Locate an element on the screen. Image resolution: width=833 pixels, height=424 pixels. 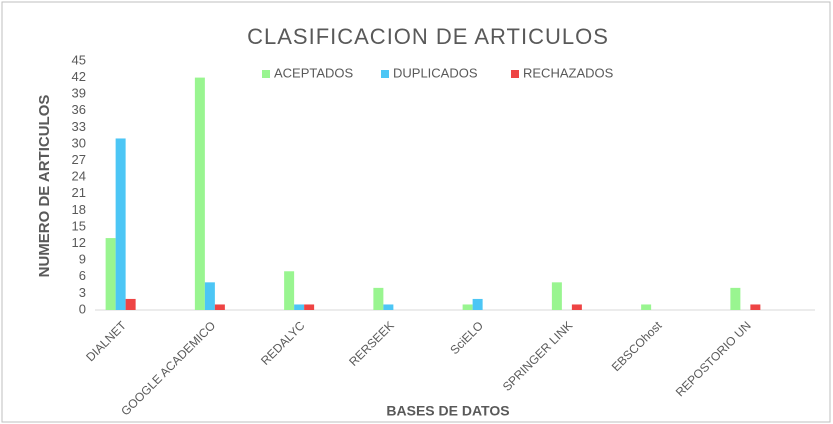
y-tick-label: 24 is located at coordinates (79, 176).